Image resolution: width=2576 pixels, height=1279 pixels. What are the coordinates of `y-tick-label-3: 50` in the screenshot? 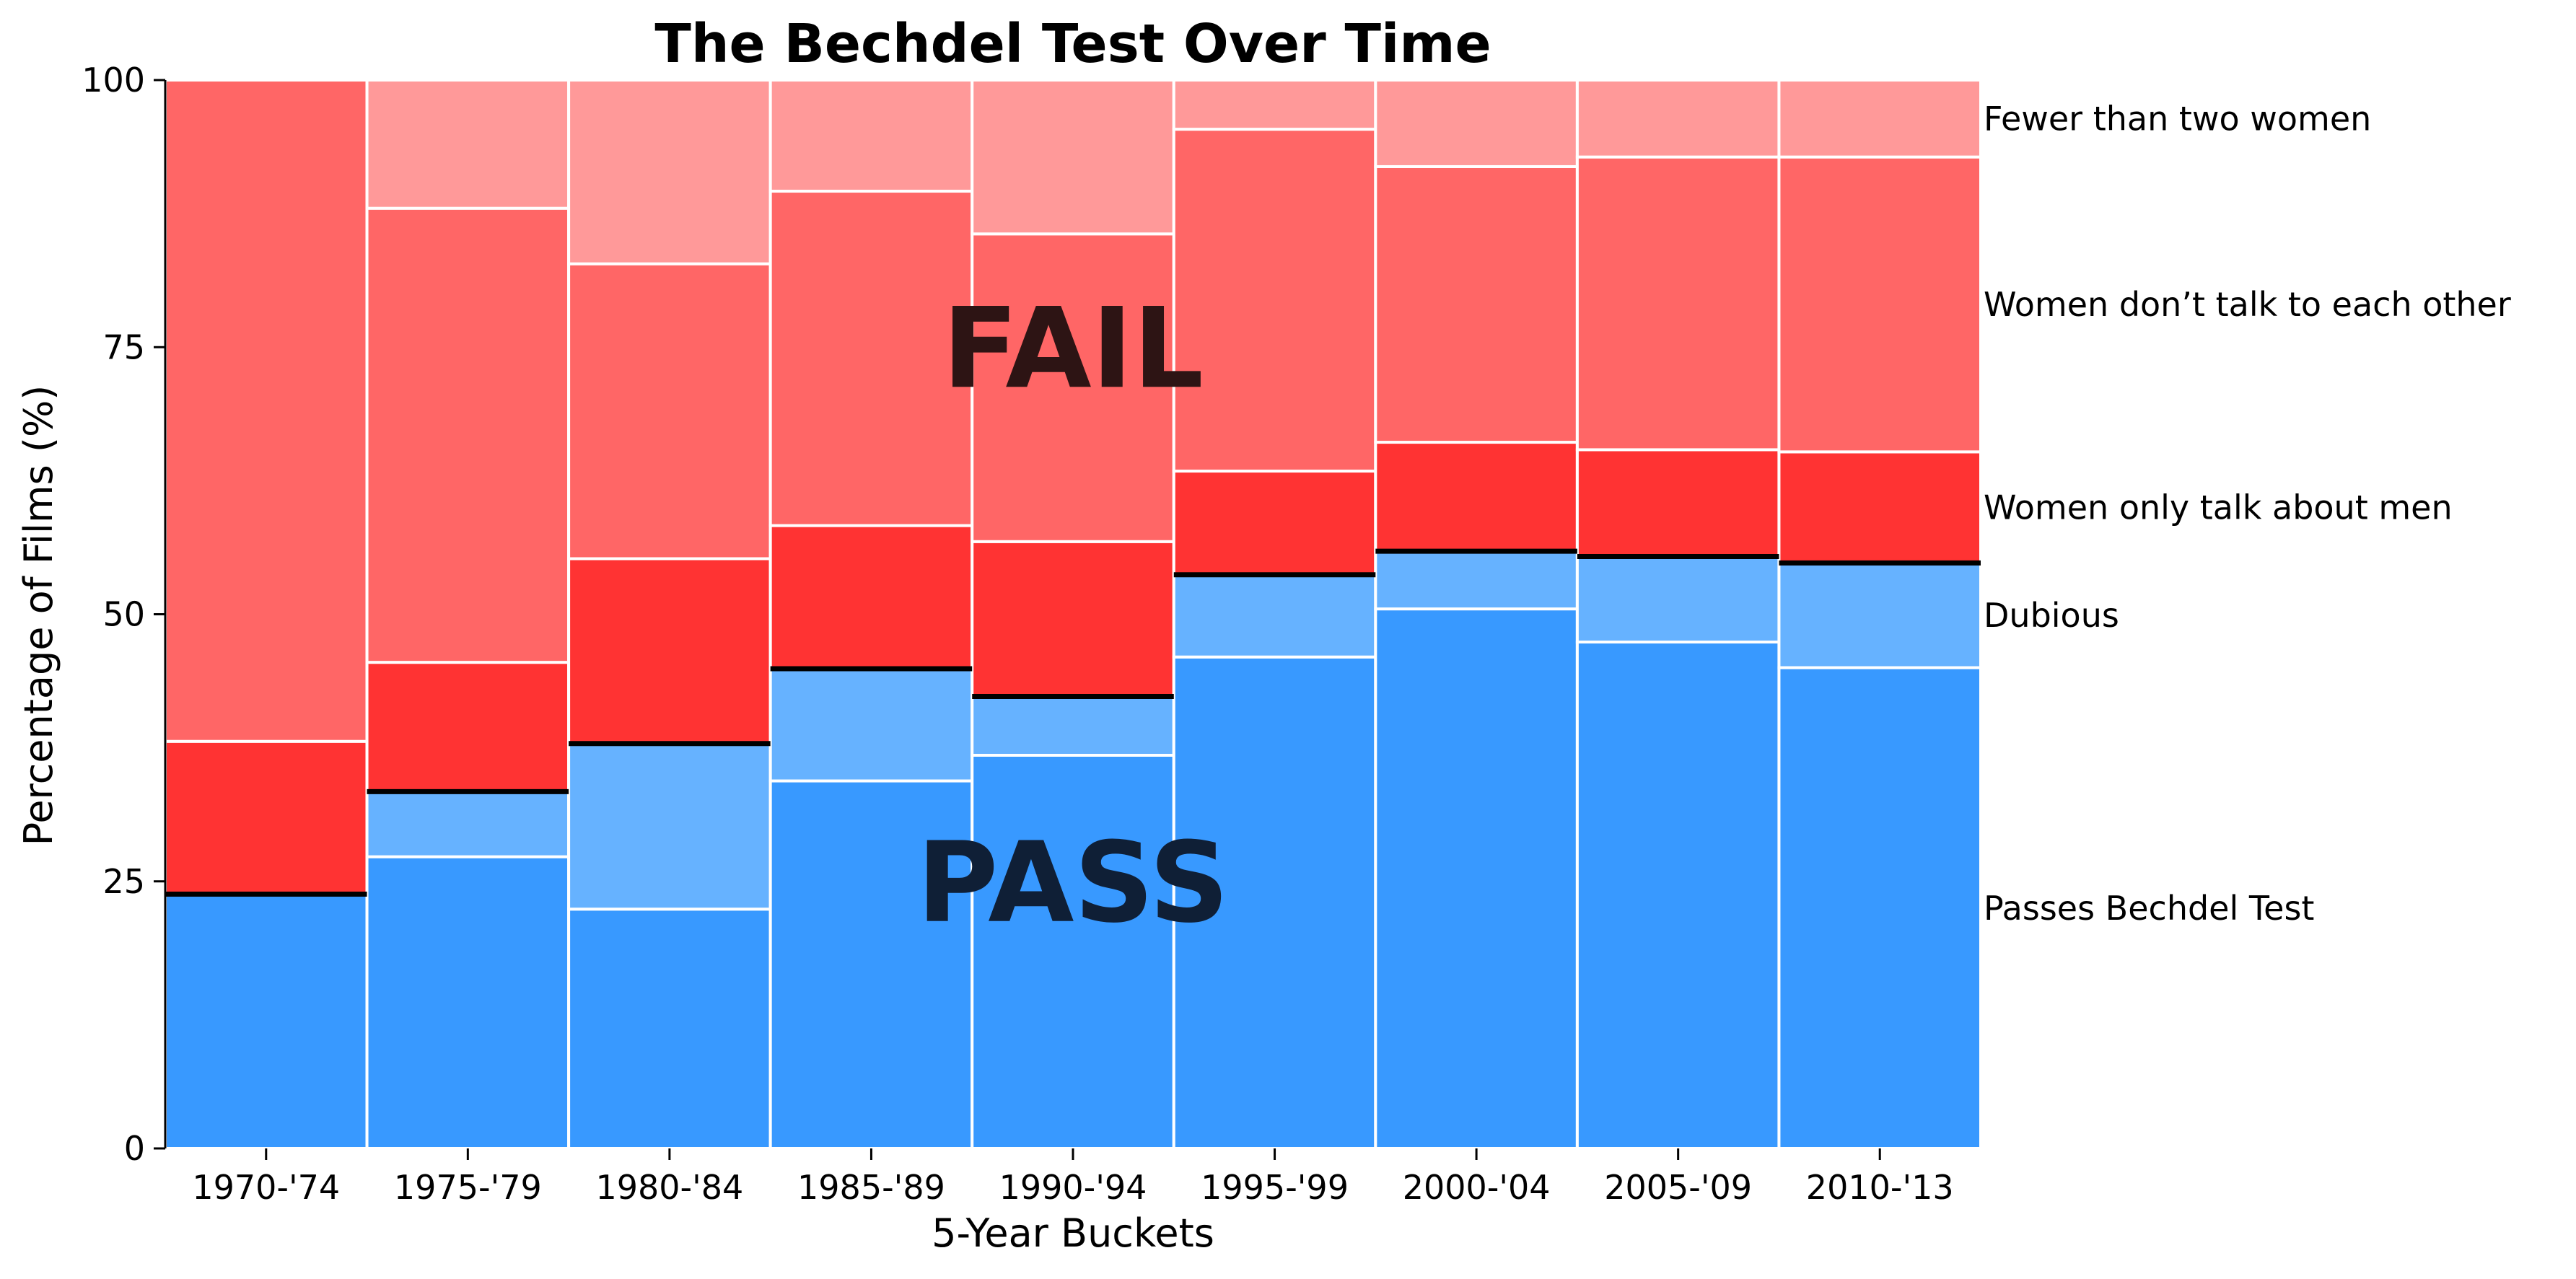 It's located at (124, 614).